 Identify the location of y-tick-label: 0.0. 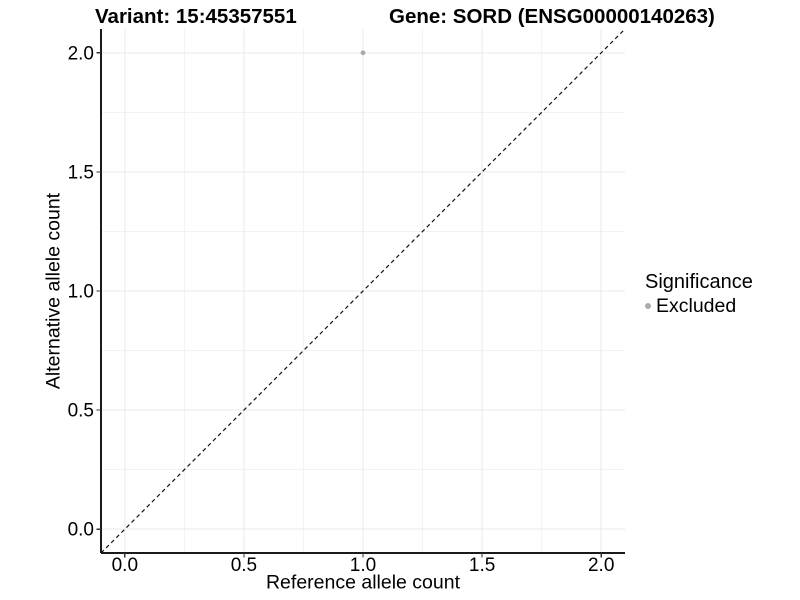
(81, 530).